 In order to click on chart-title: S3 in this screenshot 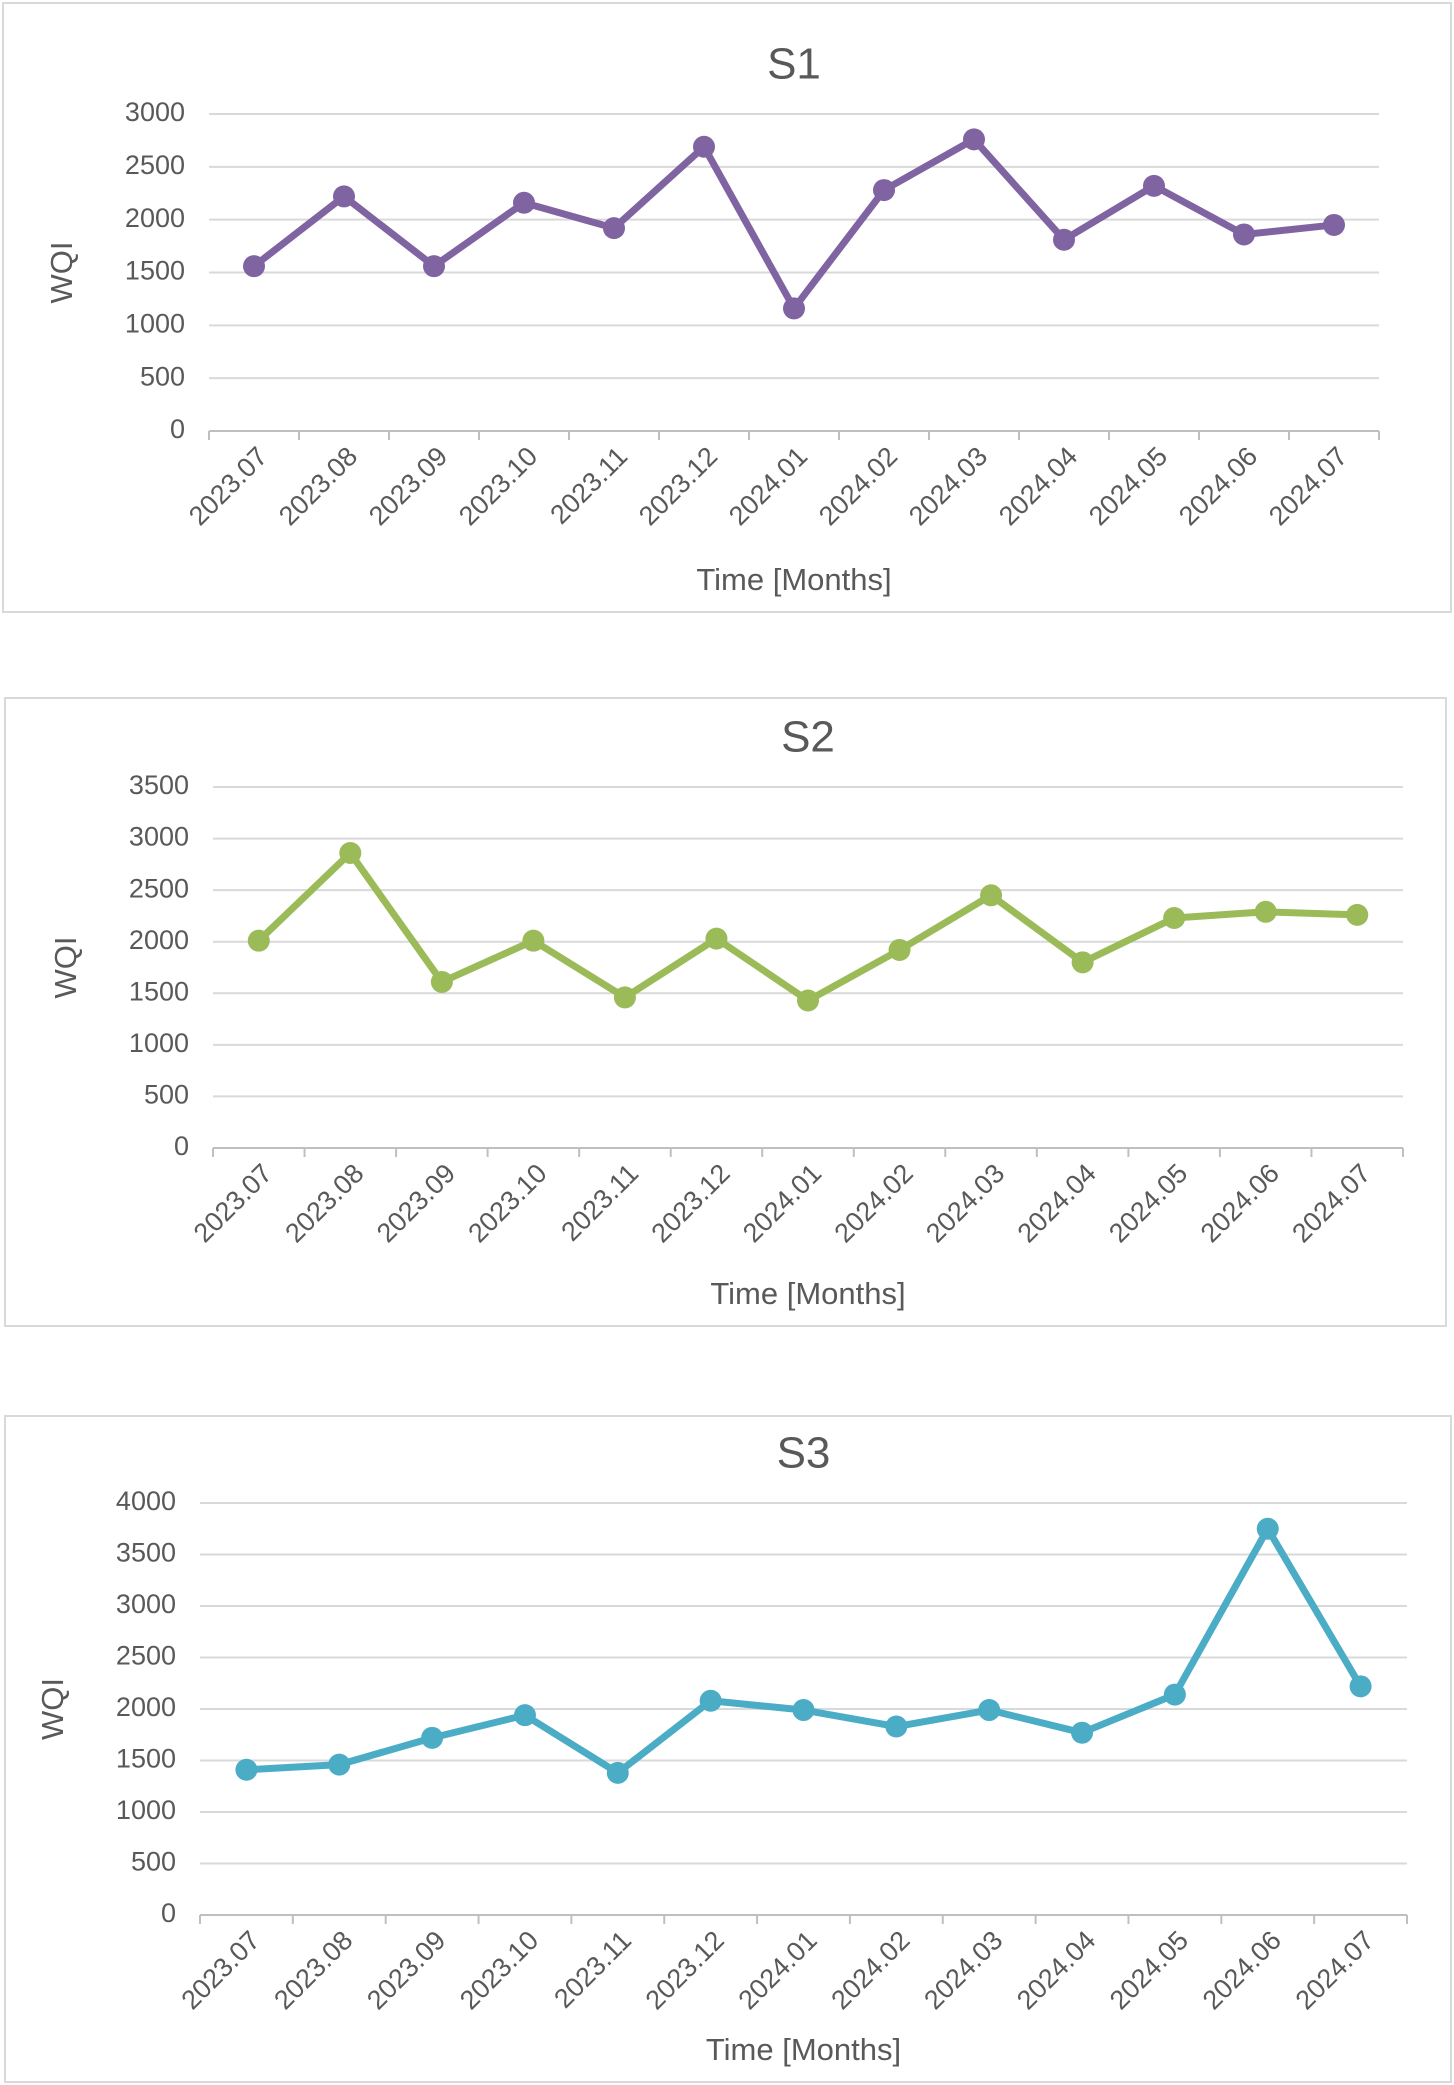, I will do `click(804, 1453)`.